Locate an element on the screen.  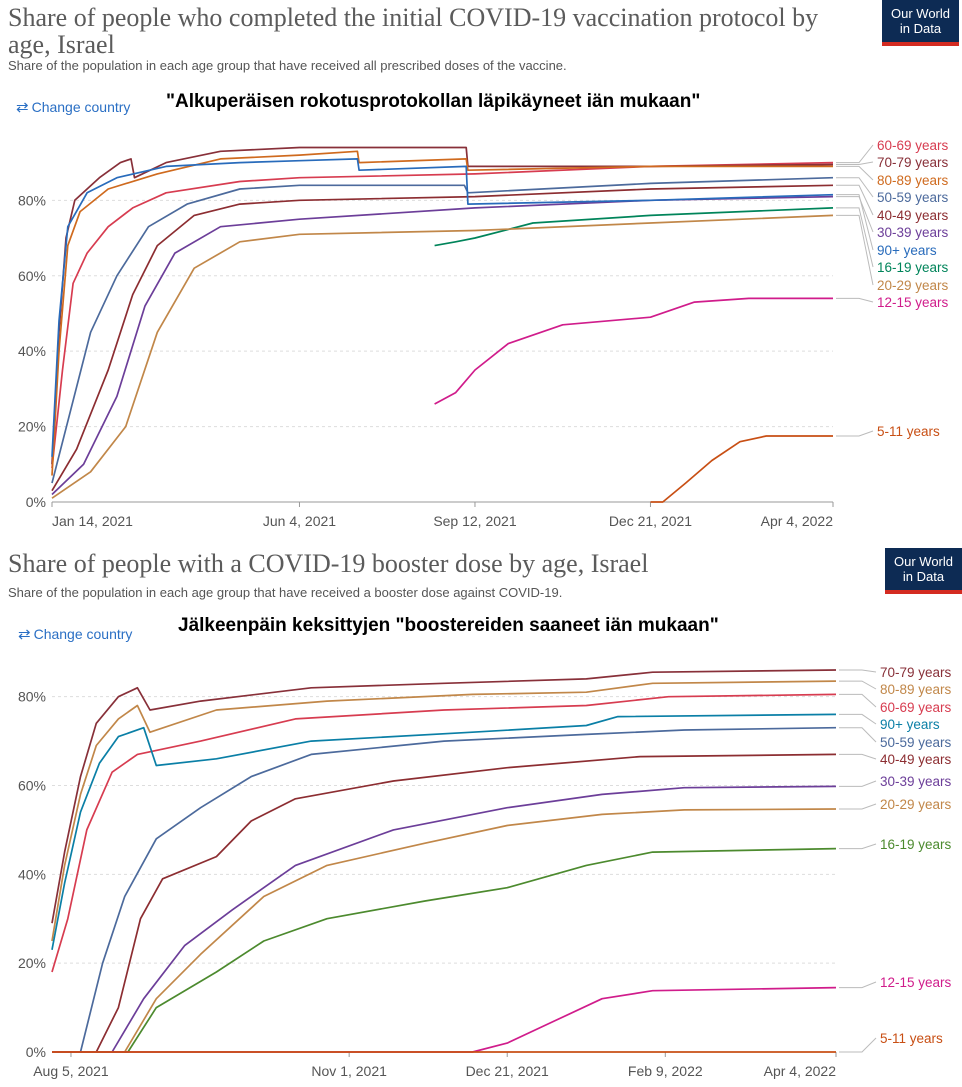
x-tick-label: Jan 14, 2021 is located at coordinates (92, 521).